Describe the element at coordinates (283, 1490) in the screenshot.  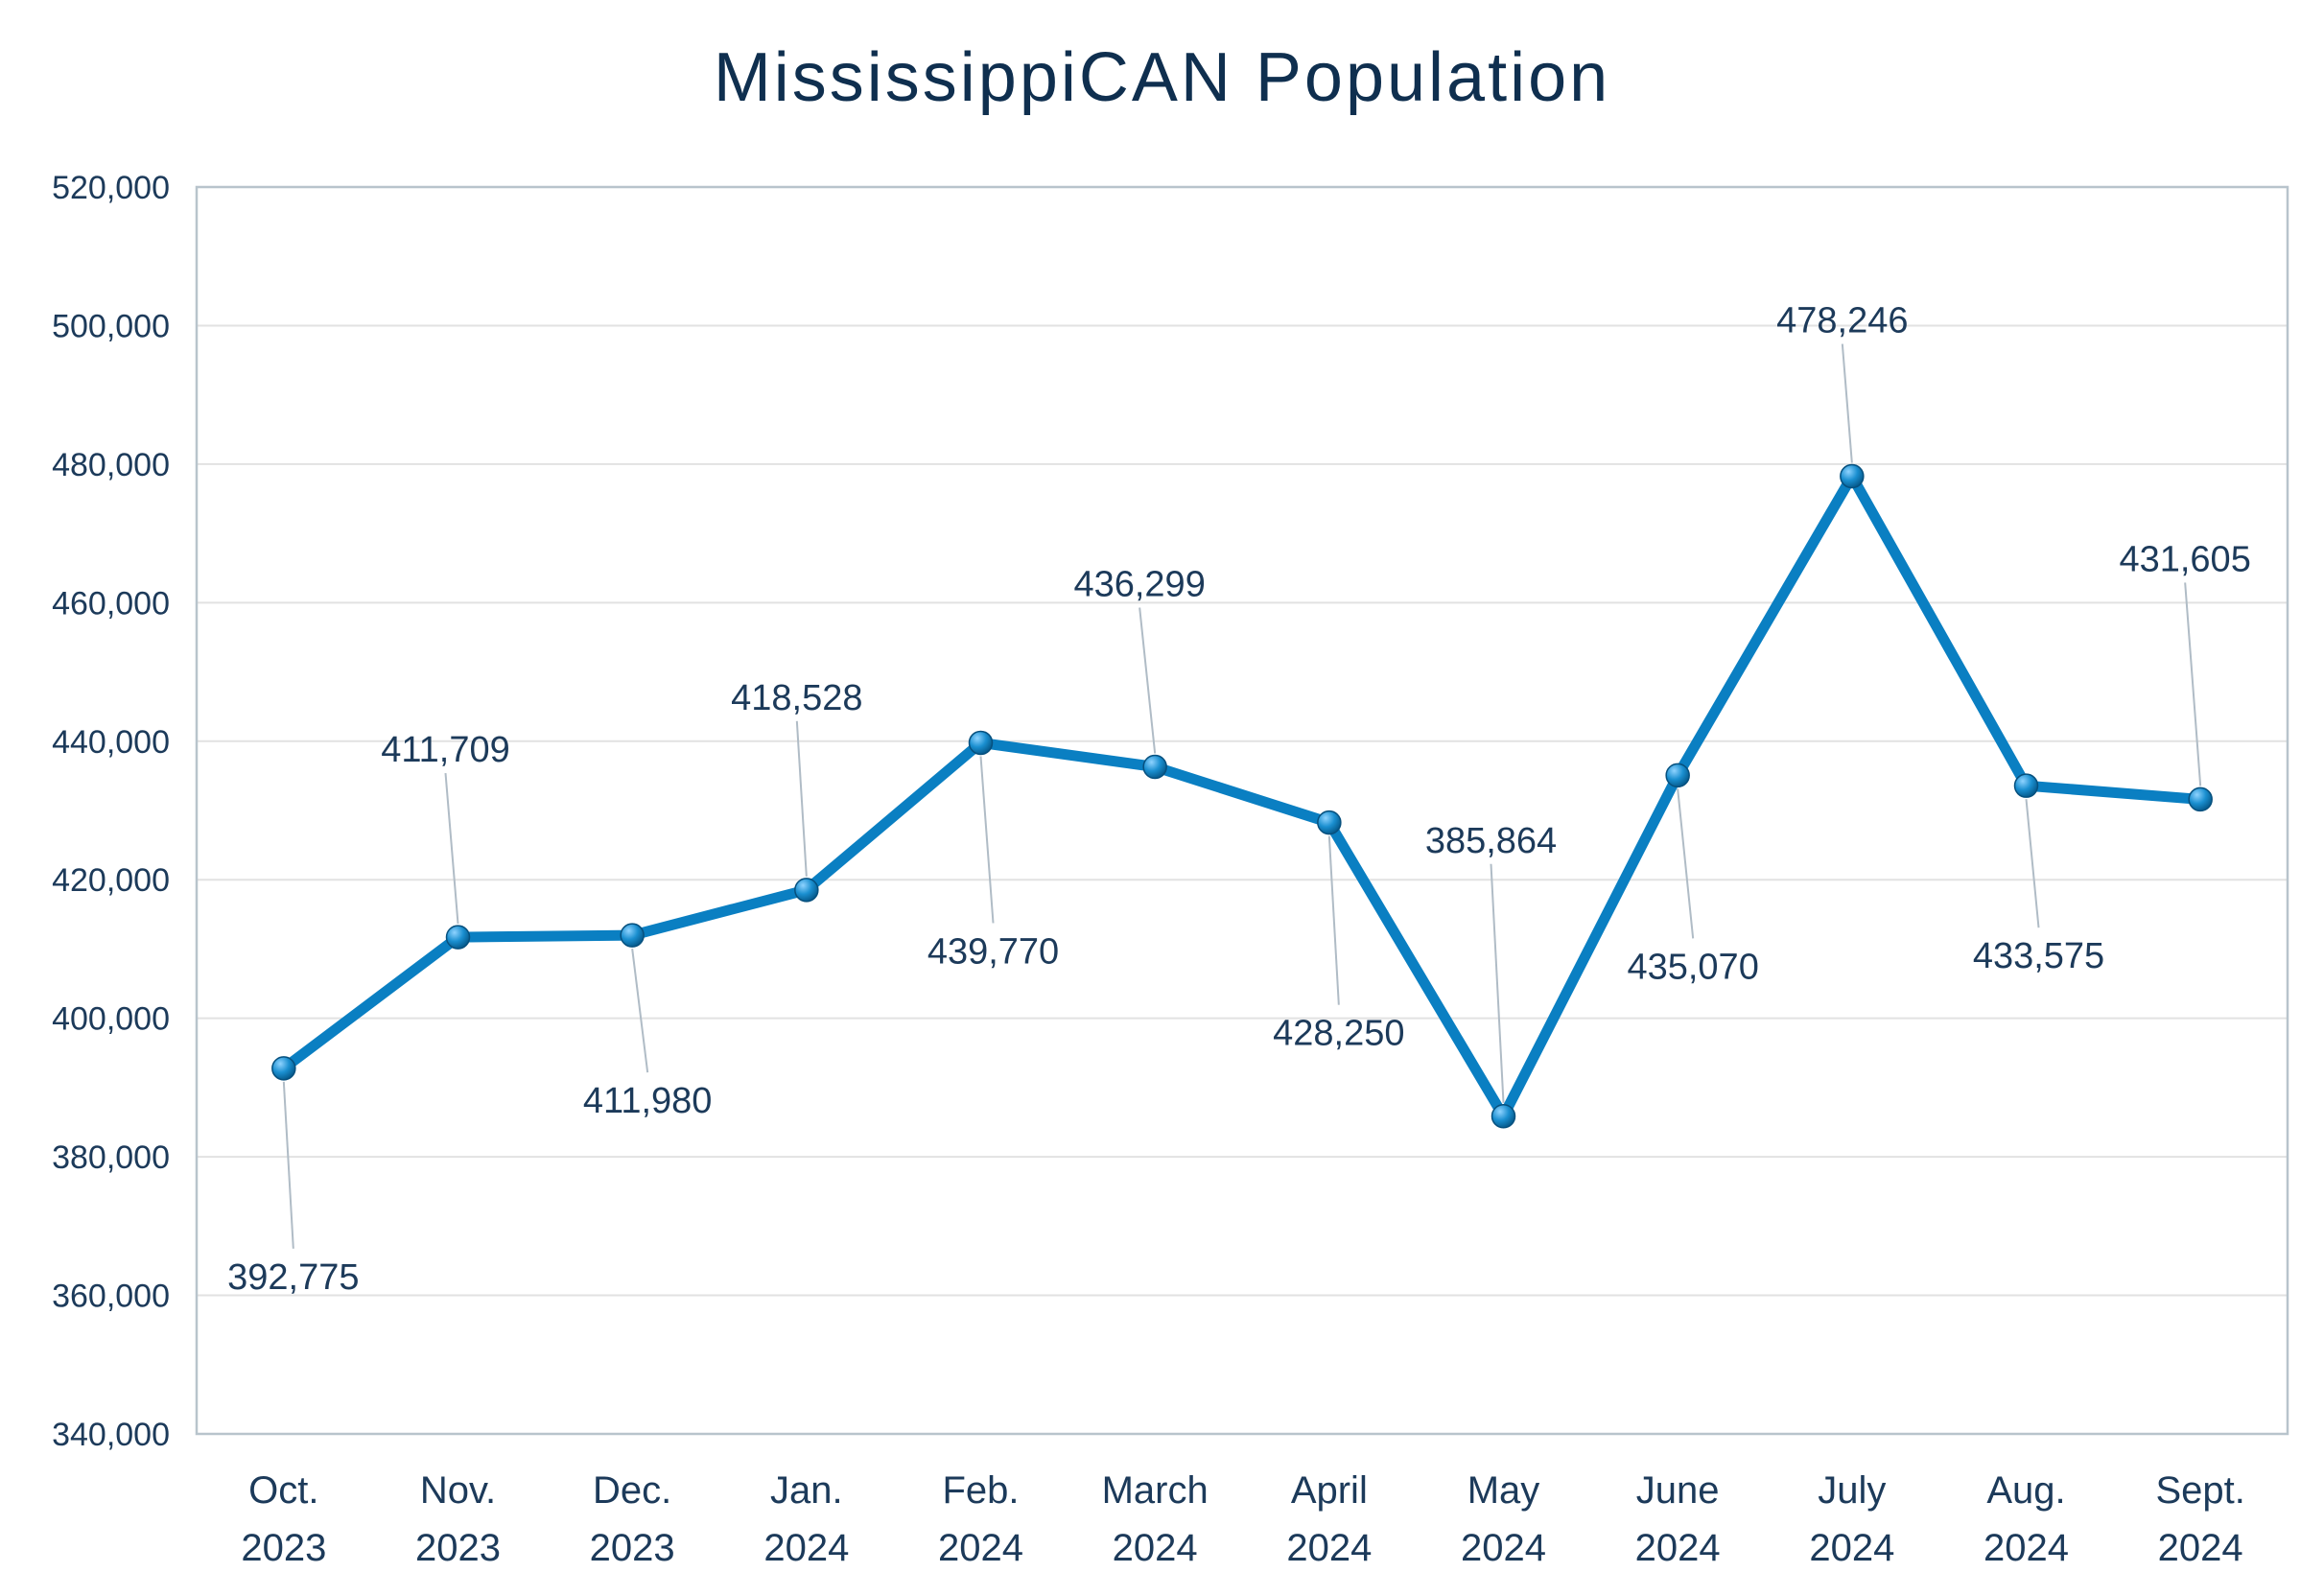
I see `x-tick-label-month: Oct.` at that location.